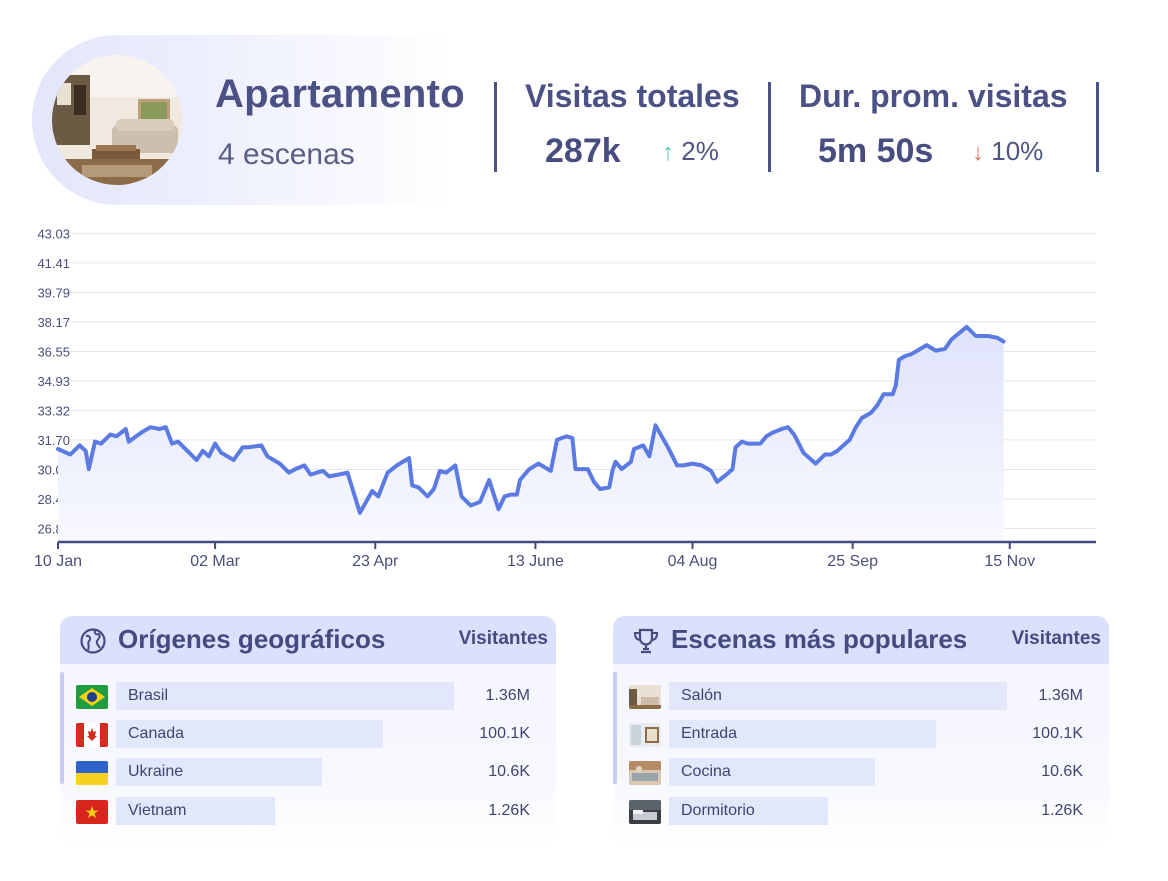 The height and width of the screenshot is (881, 1168). Describe the element at coordinates (53, 381) in the screenshot. I see `y-tick-label: 34.93` at that location.